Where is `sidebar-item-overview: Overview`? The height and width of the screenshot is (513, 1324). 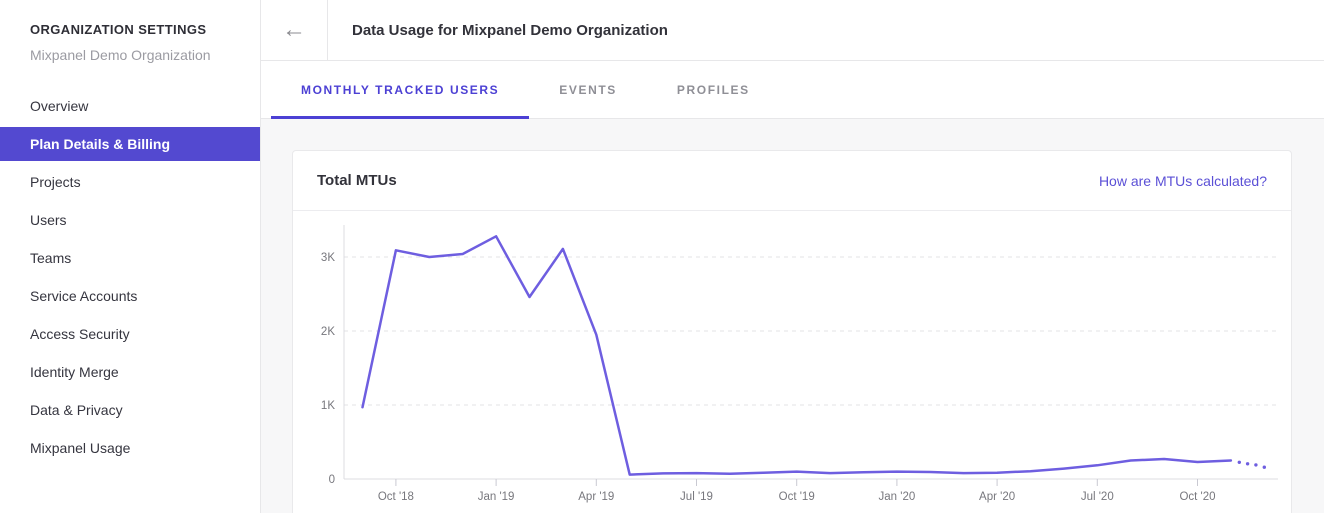 sidebar-item-overview: Overview is located at coordinates (59, 106).